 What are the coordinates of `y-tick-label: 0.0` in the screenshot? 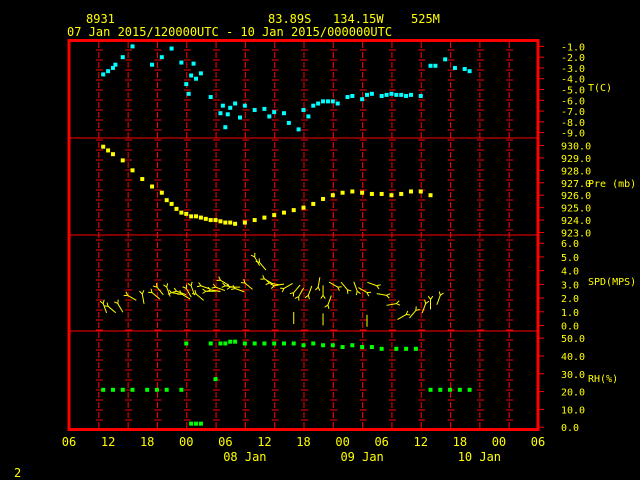 It's located at (570, 327).